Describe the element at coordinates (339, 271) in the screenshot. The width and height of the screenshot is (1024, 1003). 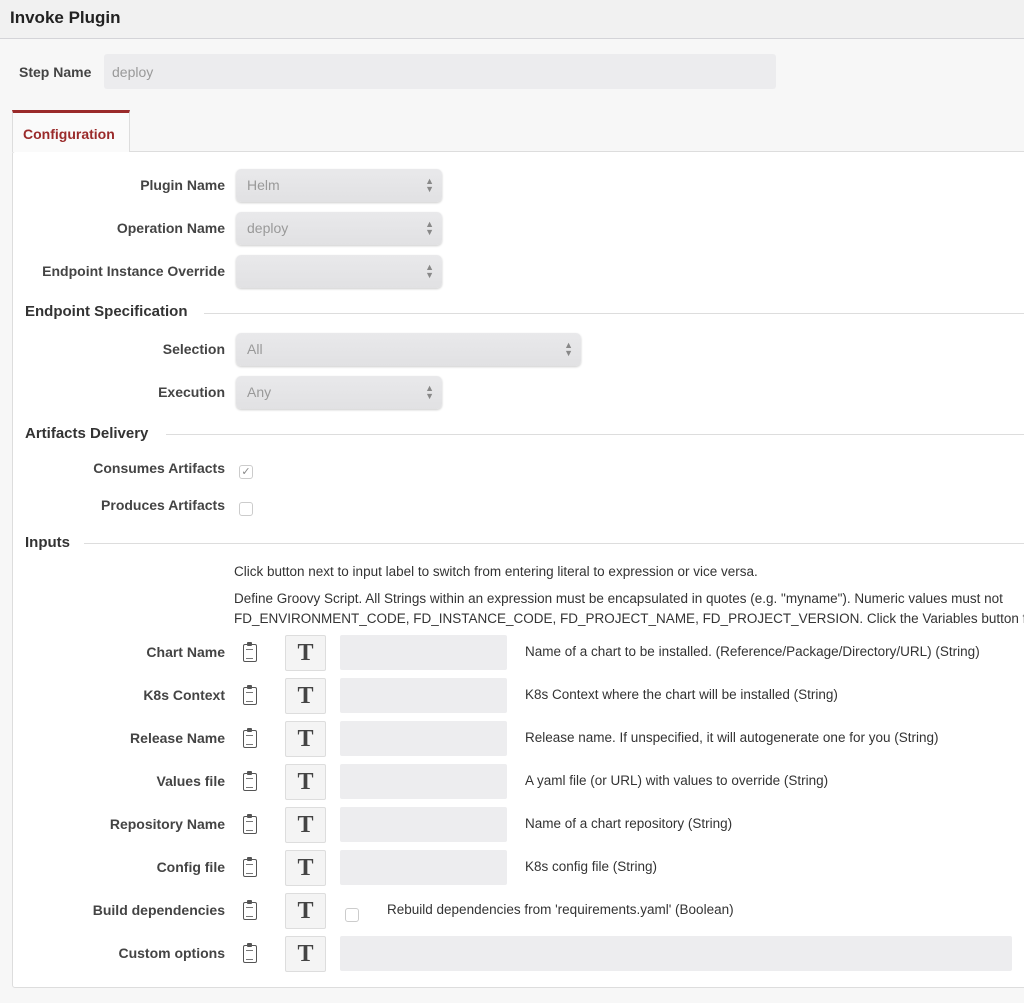
I see `endpoint-override-select: ▲ ▼` at that location.